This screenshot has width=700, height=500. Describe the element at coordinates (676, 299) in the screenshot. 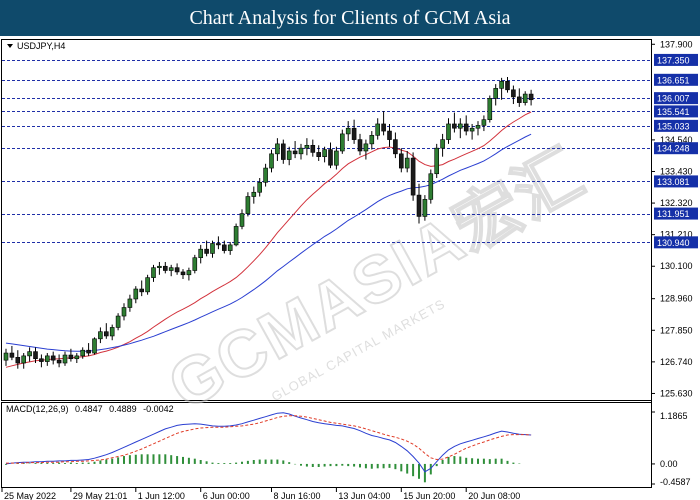

I see `price-tick-label: 128.960` at that location.